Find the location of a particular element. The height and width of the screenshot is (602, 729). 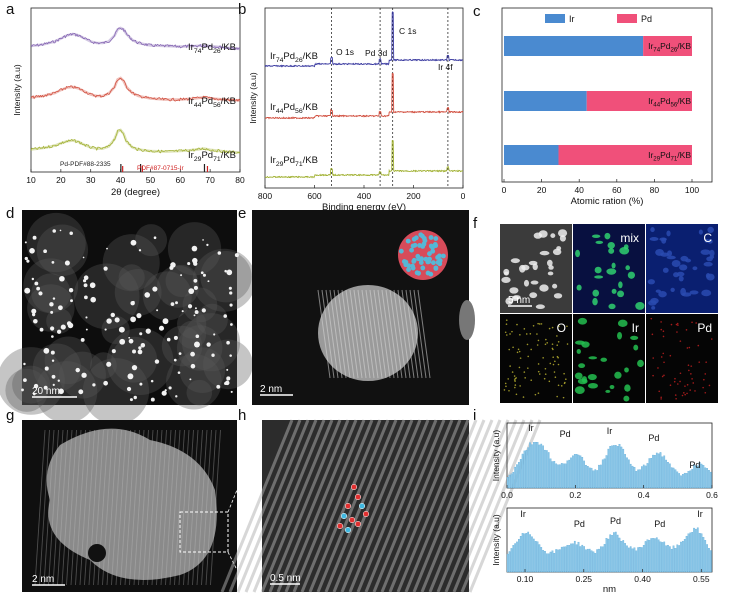

panel-f-c-signal is located at coordinates (705, 252).